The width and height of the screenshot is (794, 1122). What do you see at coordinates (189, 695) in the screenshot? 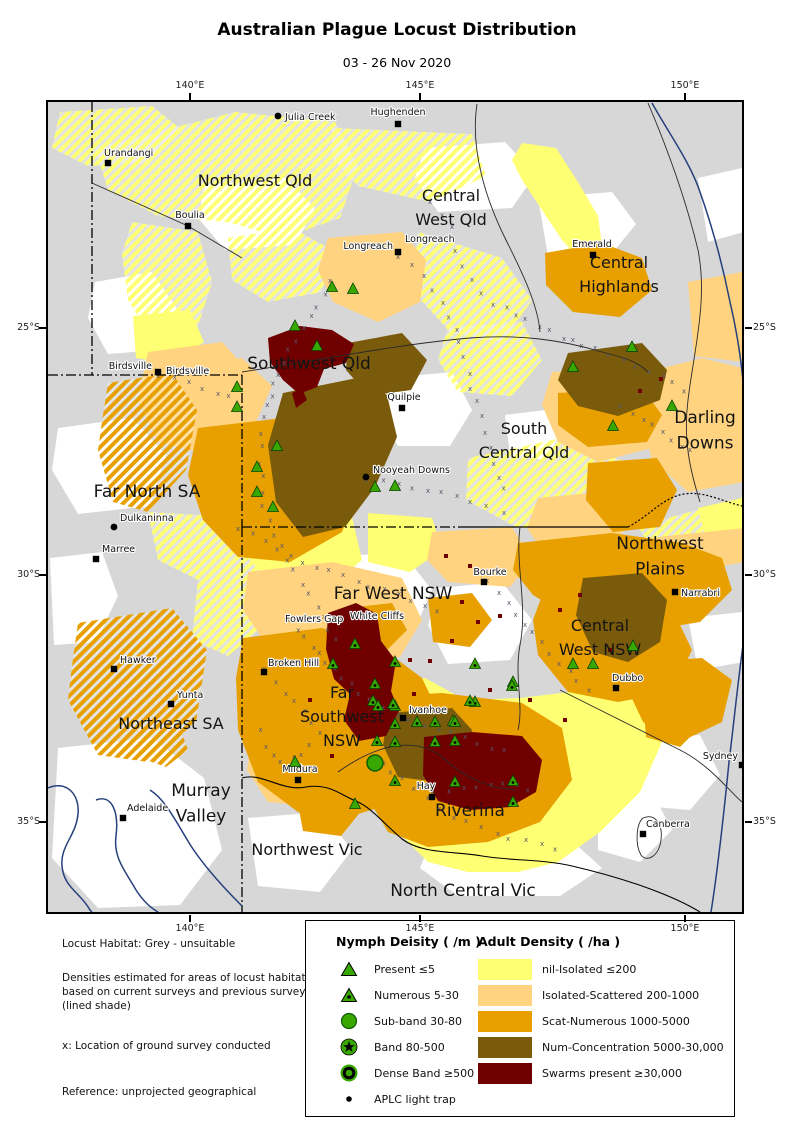
I see `town-label: Yunta` at bounding box center [189, 695].